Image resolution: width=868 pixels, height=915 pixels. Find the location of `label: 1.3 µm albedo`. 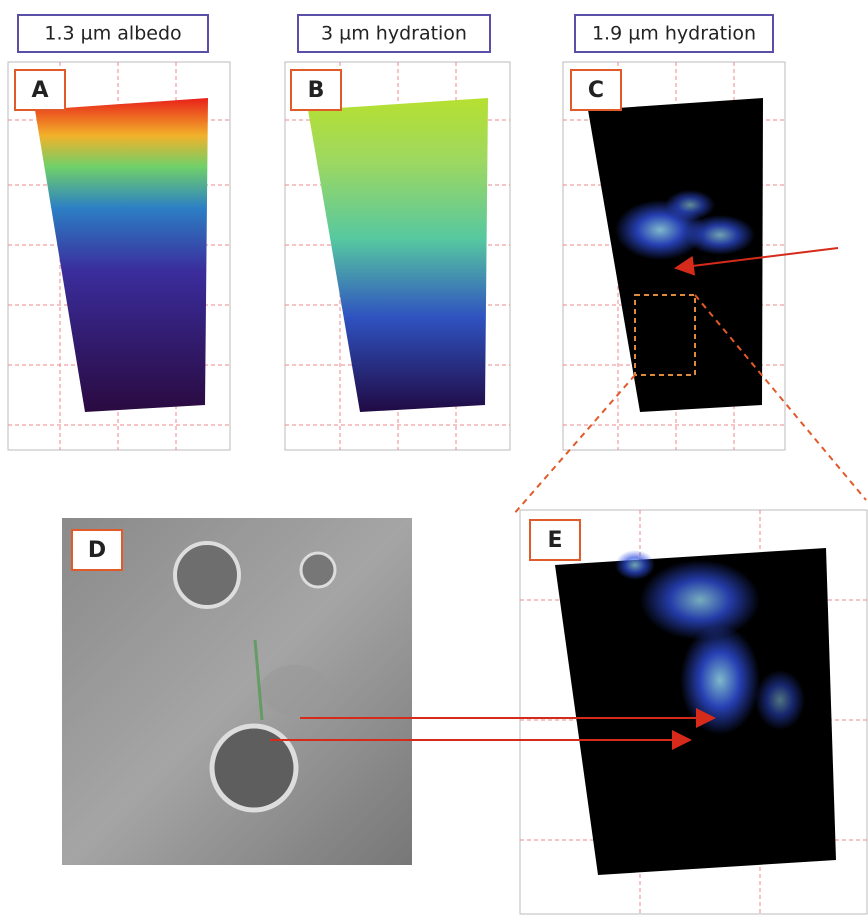

label: 1.3 µm albedo is located at coordinates (112, 34).